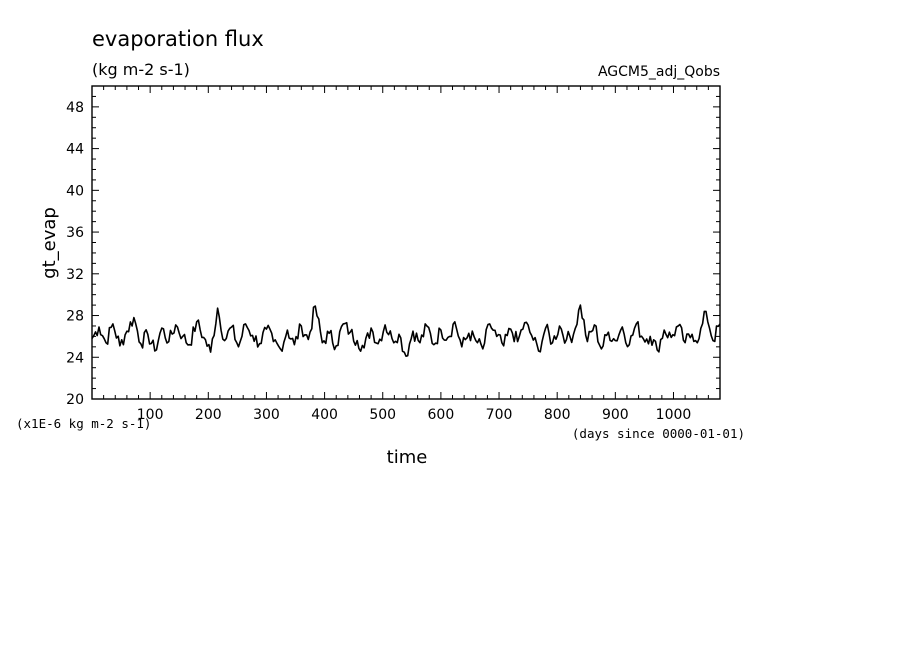 This screenshot has width=904, height=654. Describe the element at coordinates (49, 243) in the screenshot. I see `y-axis-label: gt_evap` at that location.